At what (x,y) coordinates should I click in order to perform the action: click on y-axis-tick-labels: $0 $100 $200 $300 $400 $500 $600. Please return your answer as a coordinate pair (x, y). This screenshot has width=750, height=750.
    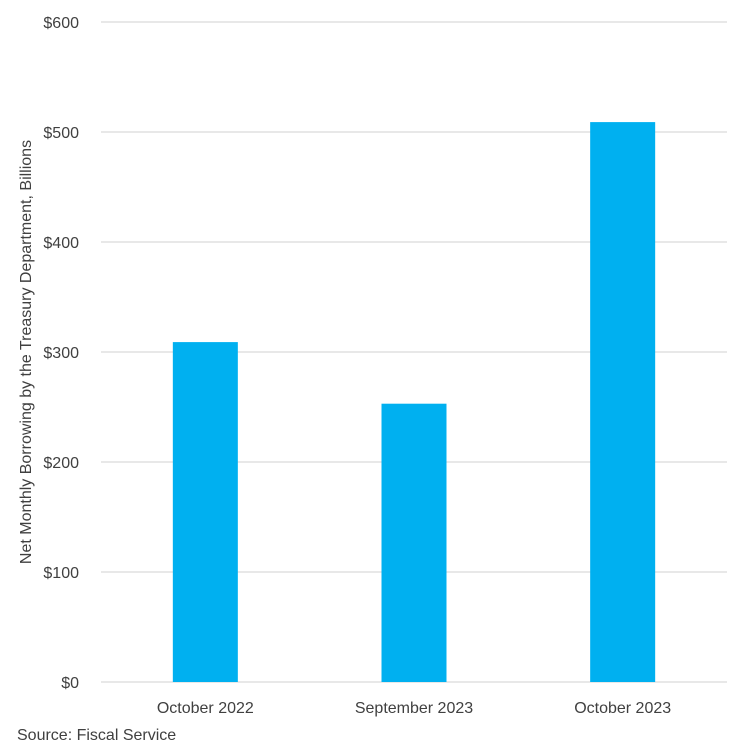
    Looking at the image, I should click on (61, 353).